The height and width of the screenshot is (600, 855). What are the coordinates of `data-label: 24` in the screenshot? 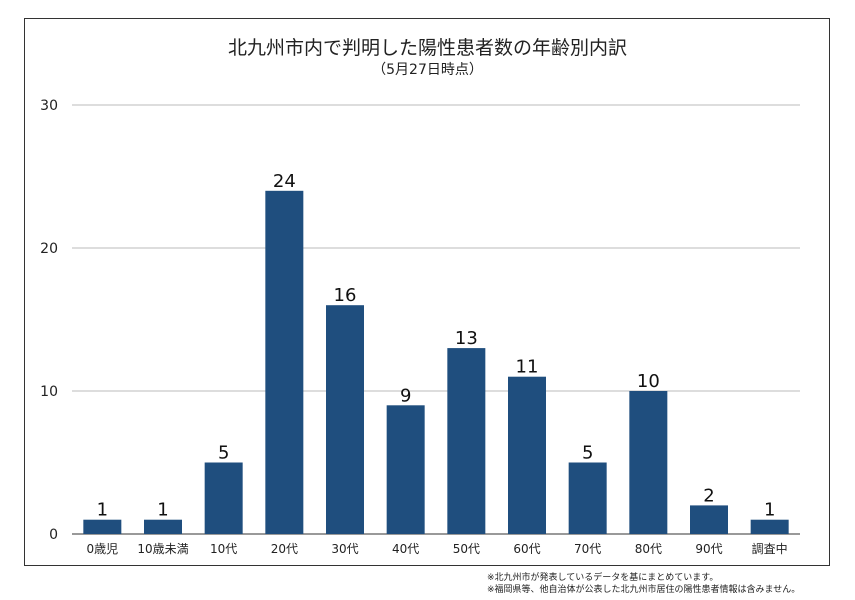 It's located at (284, 181).